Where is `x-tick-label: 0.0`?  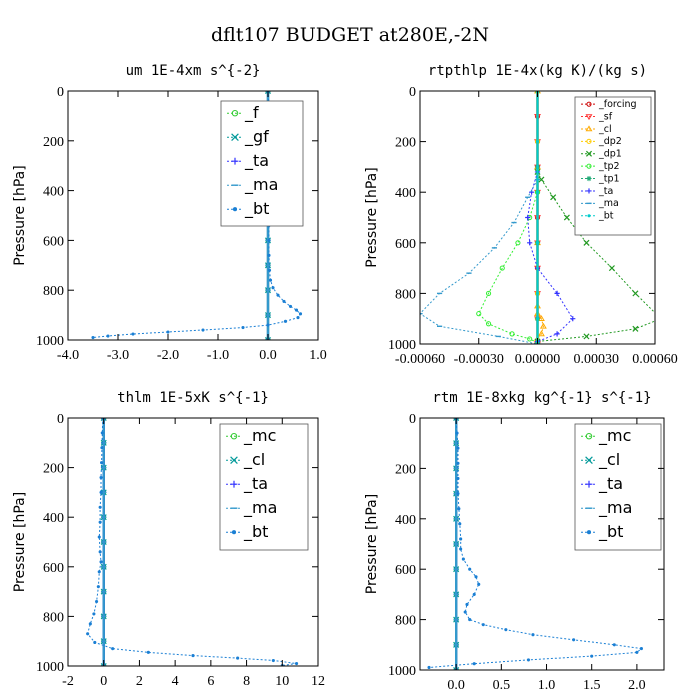
x-tick-label: 0.0 is located at coordinates (456, 685).